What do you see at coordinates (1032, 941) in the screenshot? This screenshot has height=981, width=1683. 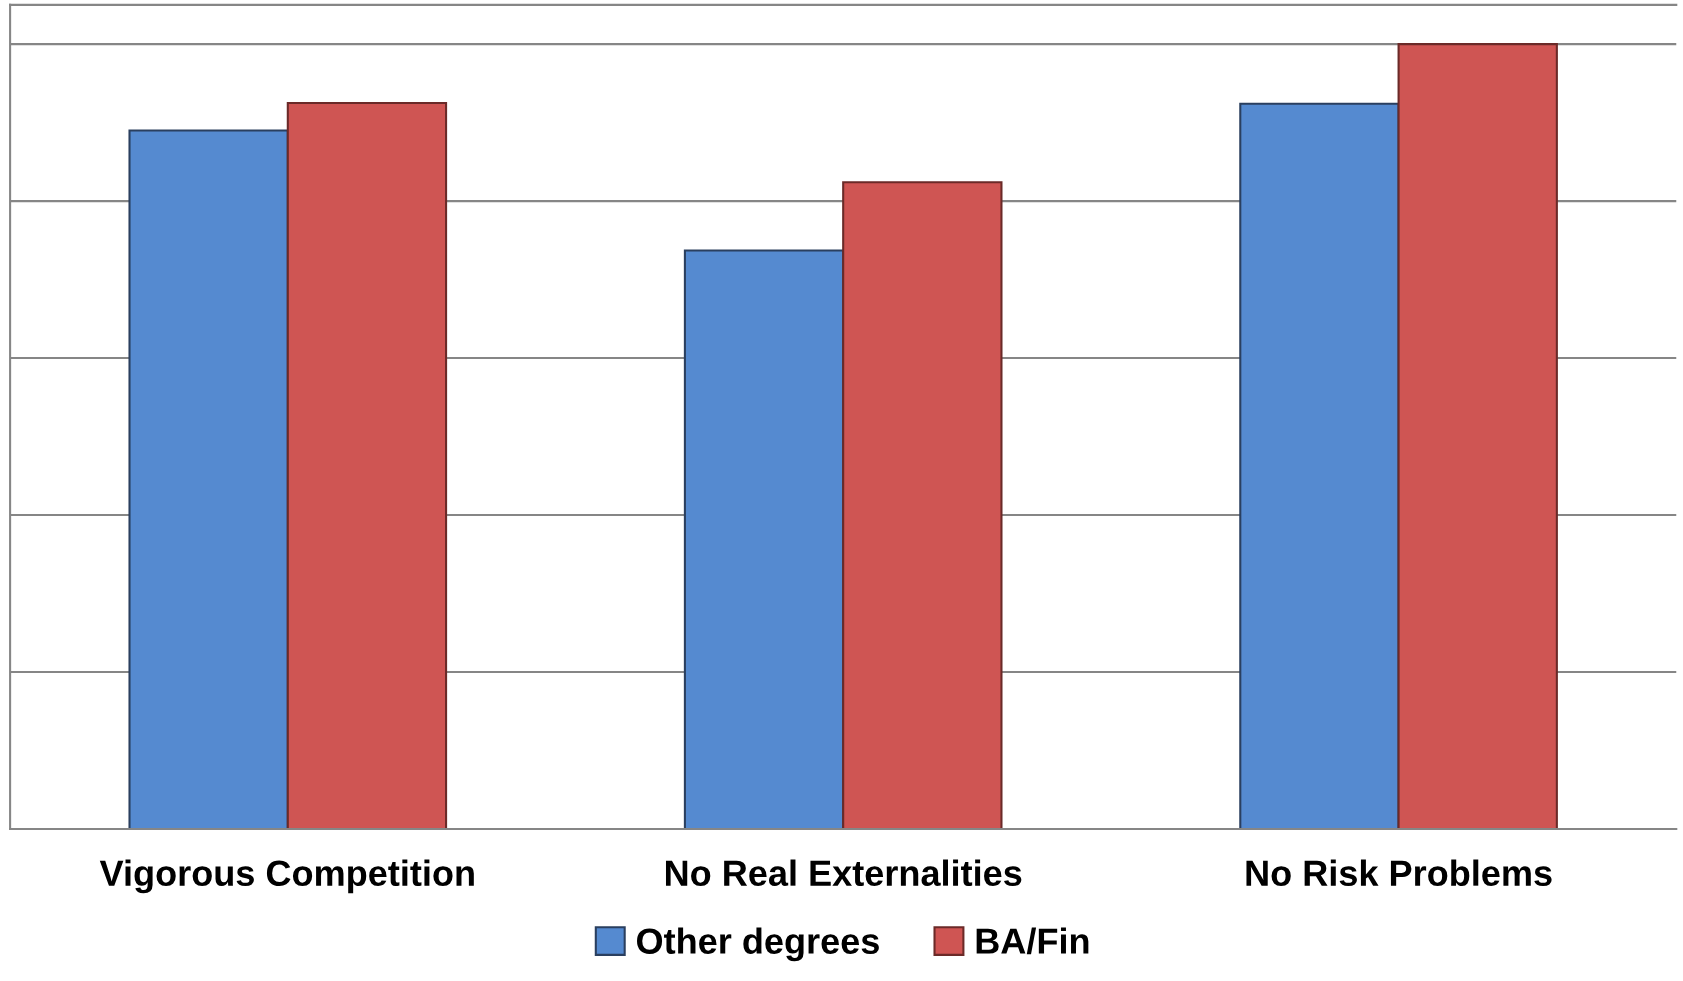 I see `legend-label: BA/Fin` at bounding box center [1032, 941].